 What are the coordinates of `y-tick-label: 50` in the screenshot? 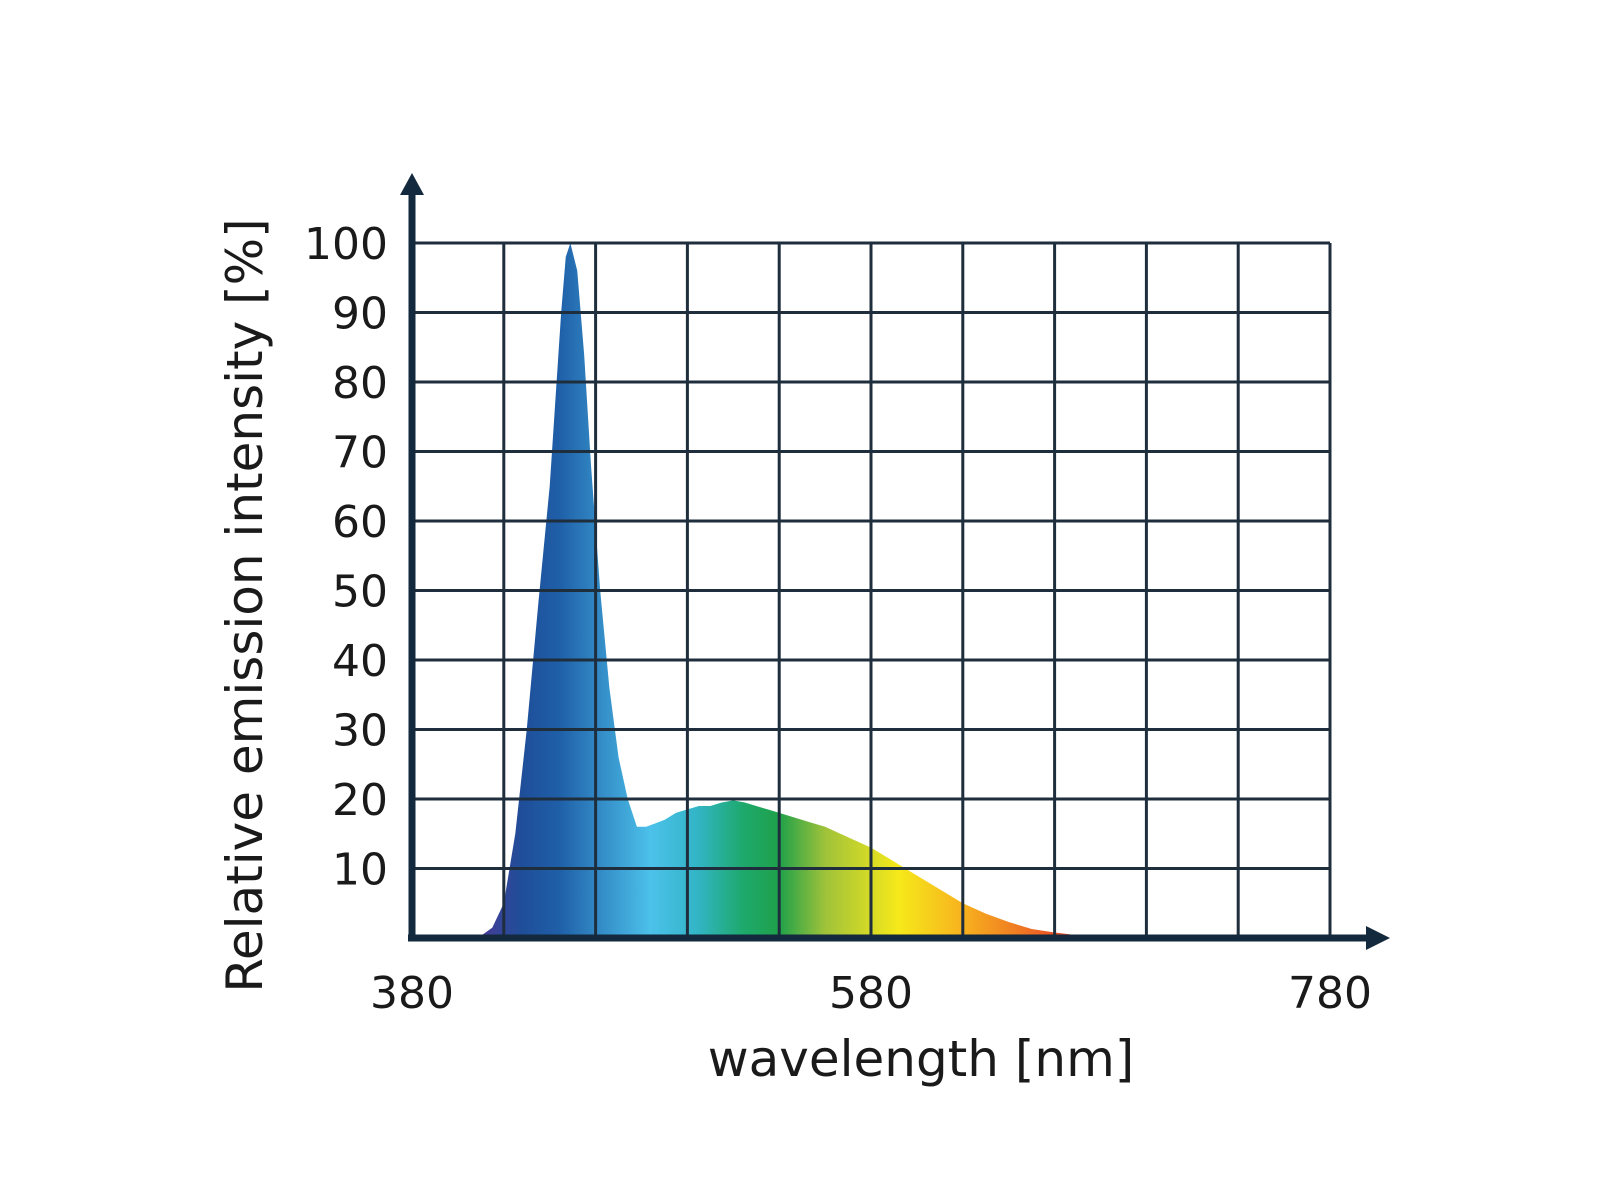 It's located at (360, 592).